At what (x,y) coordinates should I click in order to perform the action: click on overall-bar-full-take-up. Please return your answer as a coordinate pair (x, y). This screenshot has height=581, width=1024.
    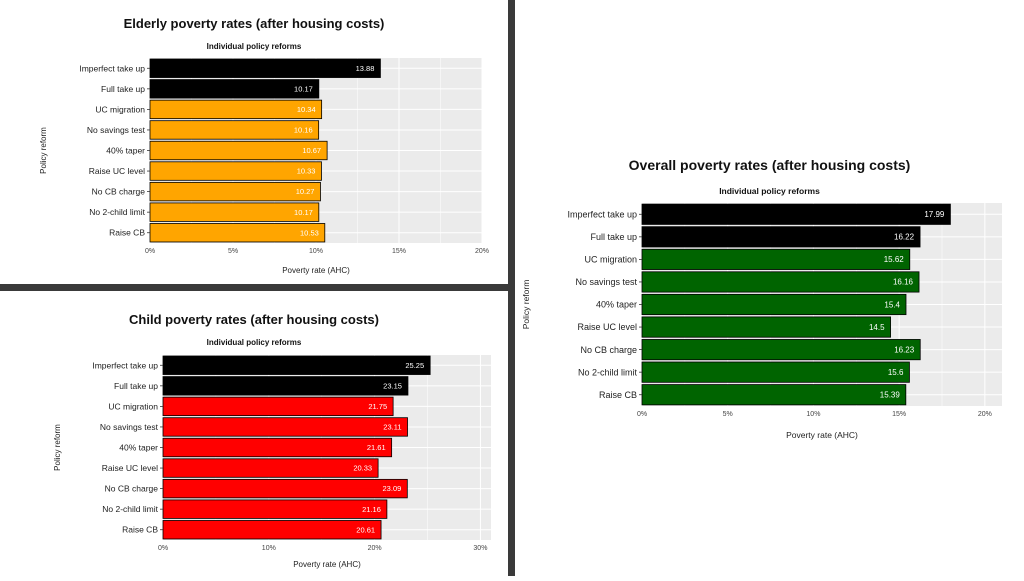
    Looking at the image, I should click on (781, 237).